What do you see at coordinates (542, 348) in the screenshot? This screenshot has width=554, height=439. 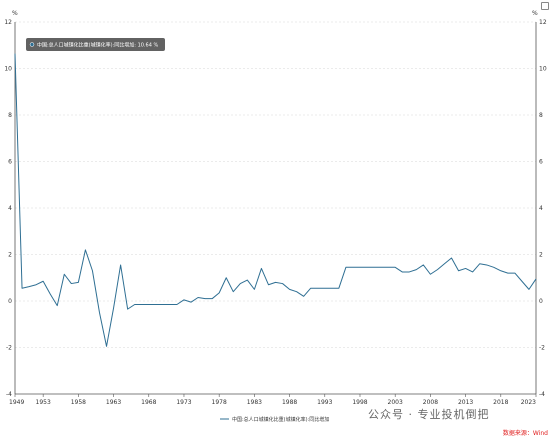 I see `y-tick-label-right: -2` at bounding box center [542, 348].